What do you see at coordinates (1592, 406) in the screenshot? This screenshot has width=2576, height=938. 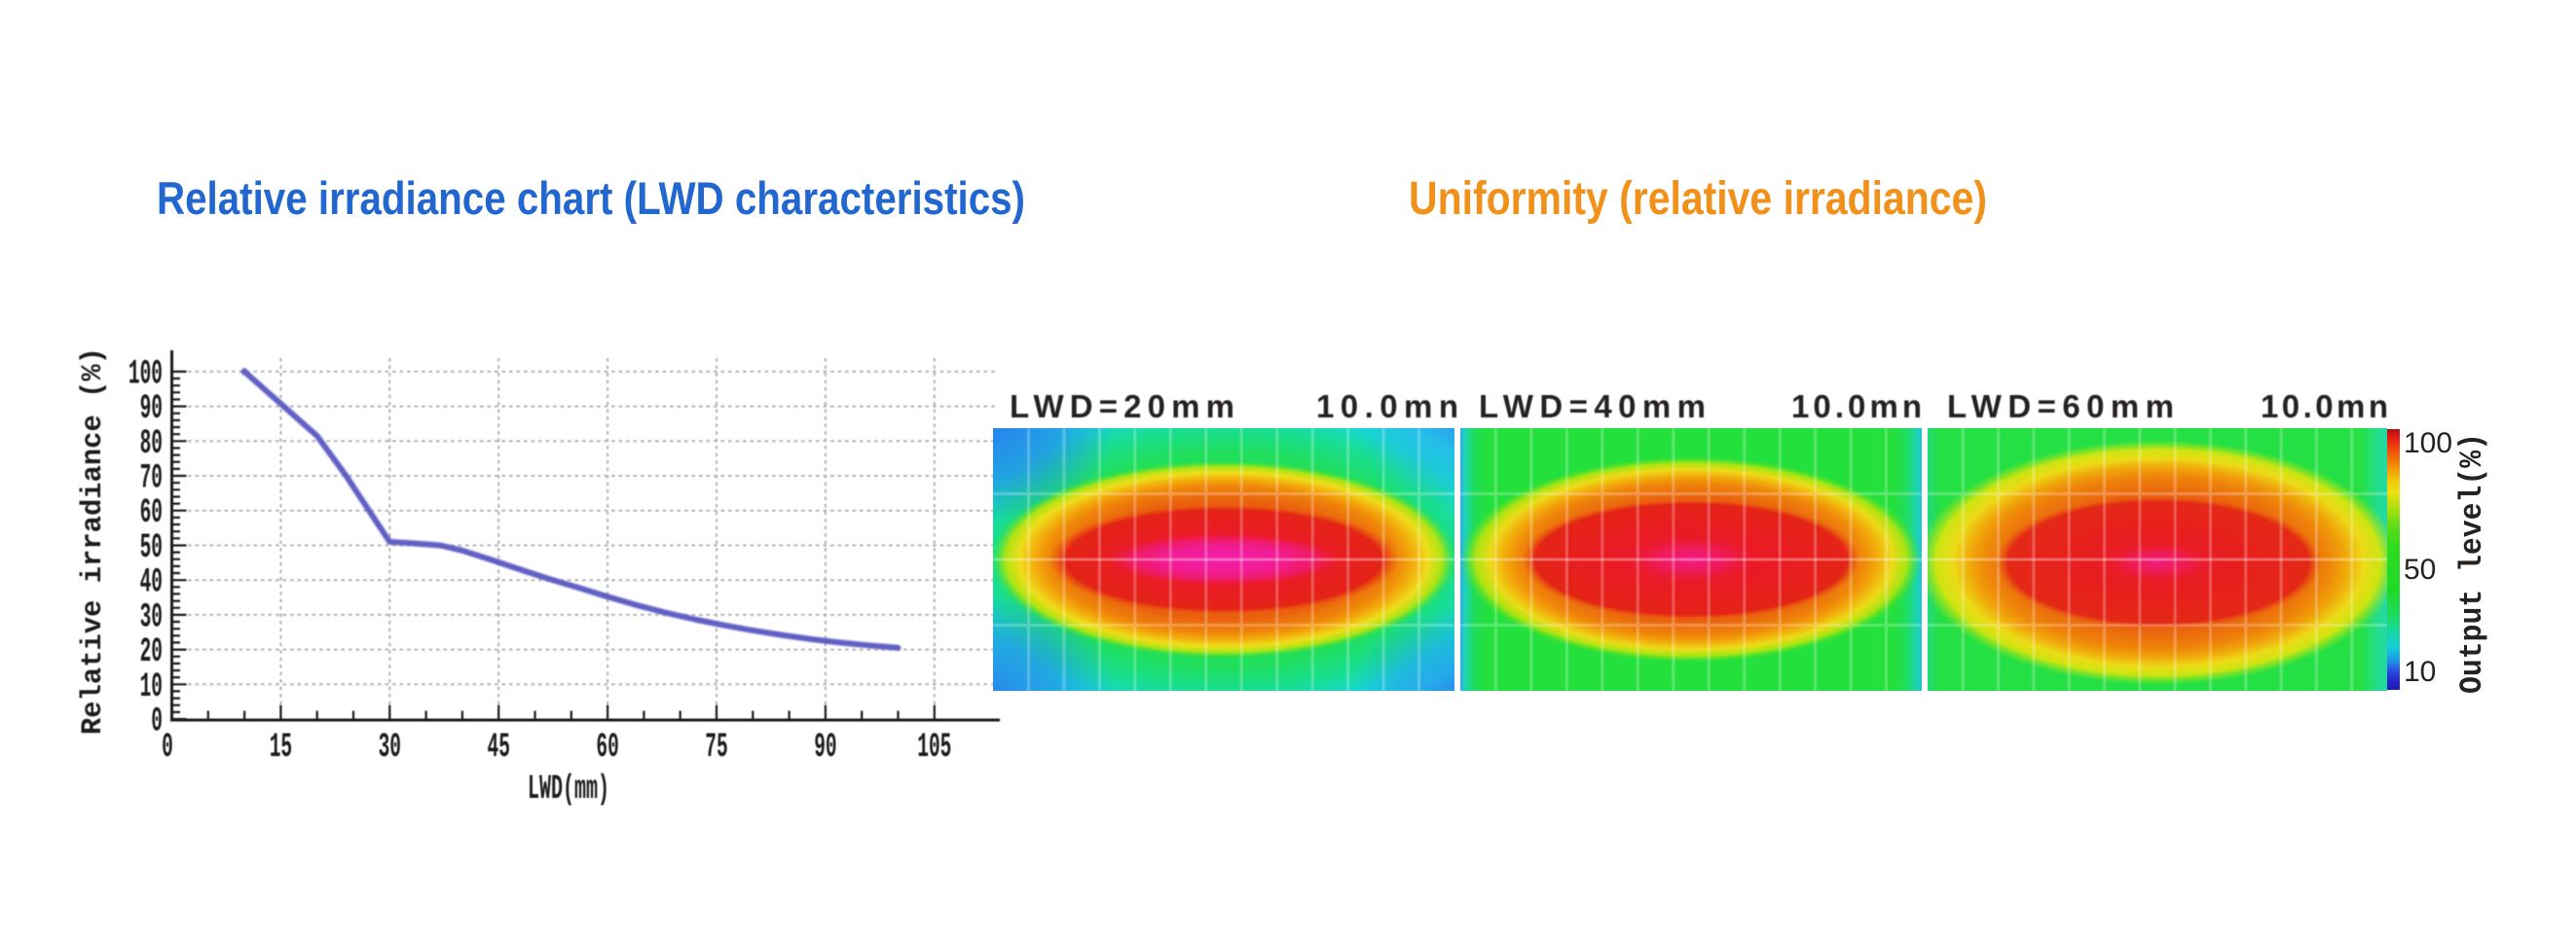 I see `svg-text: LWD=40mm` at bounding box center [1592, 406].